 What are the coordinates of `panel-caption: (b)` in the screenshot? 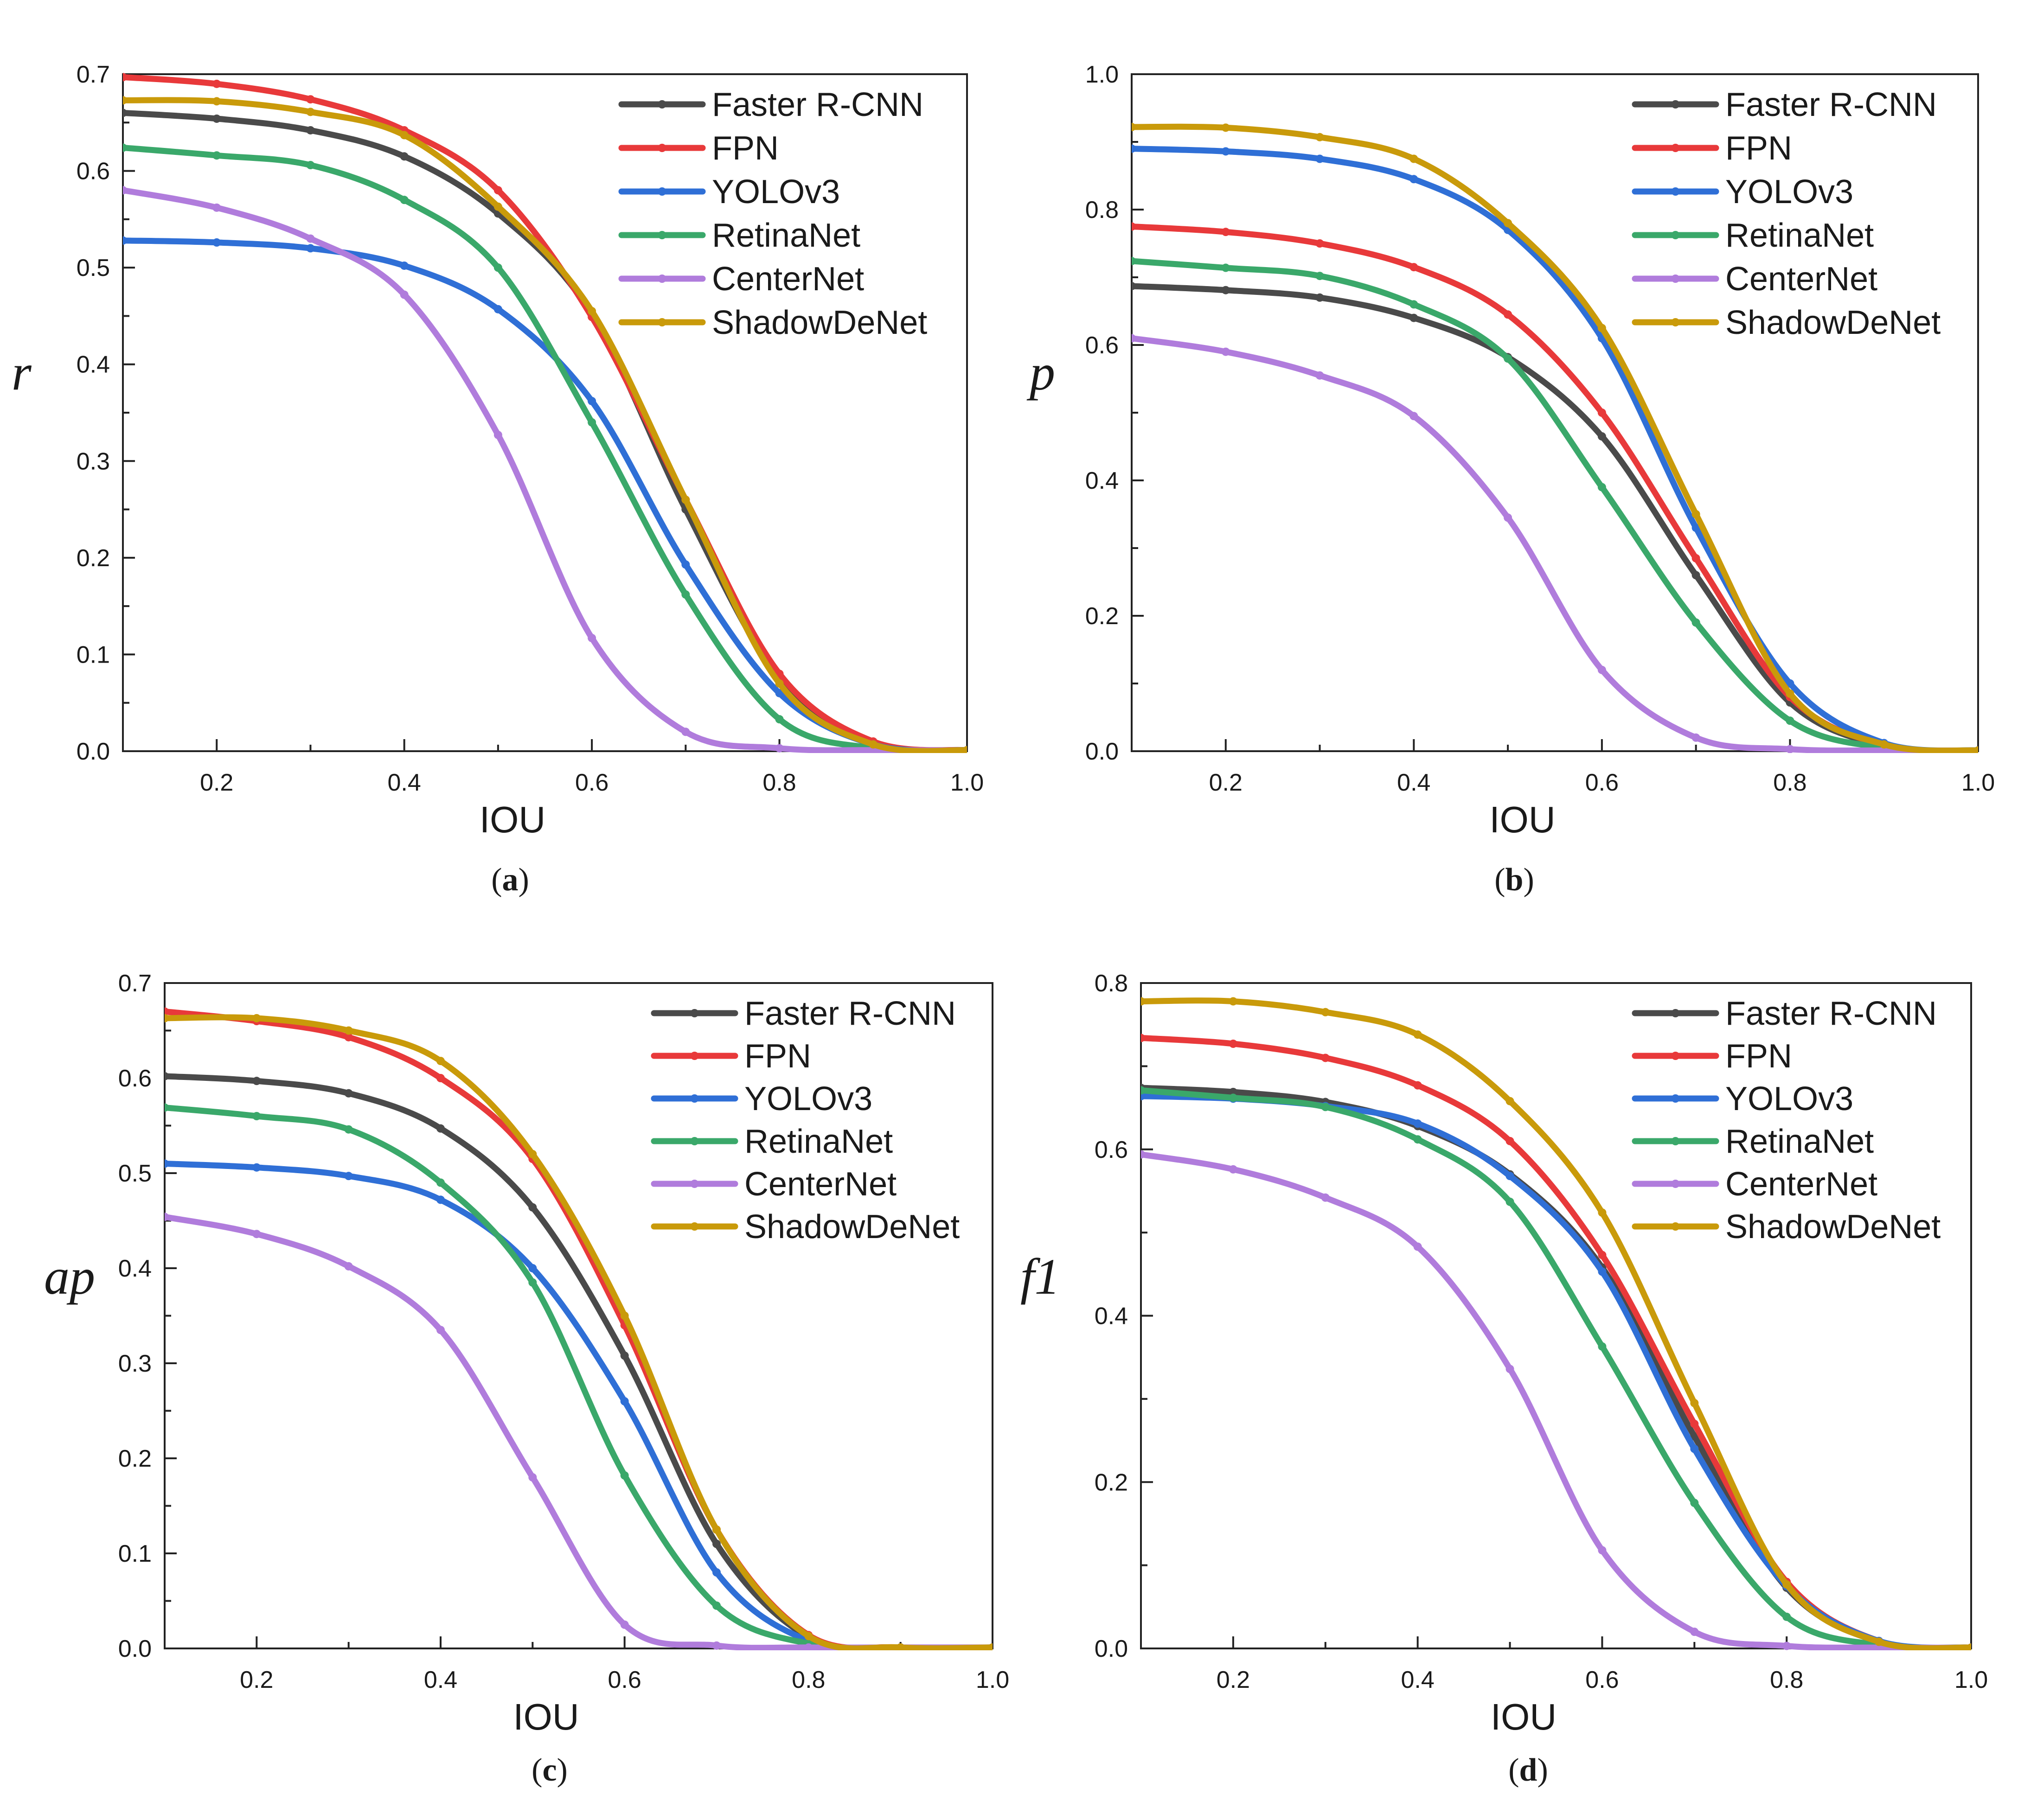 It's located at (1514, 880).